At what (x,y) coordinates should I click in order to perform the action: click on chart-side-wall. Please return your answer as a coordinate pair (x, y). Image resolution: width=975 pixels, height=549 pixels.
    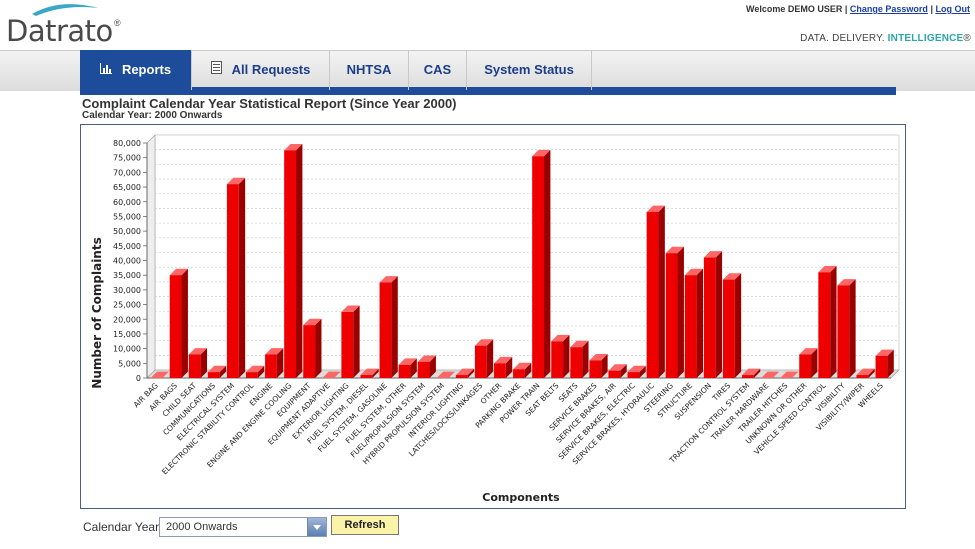
    Looking at the image, I should click on (151, 256).